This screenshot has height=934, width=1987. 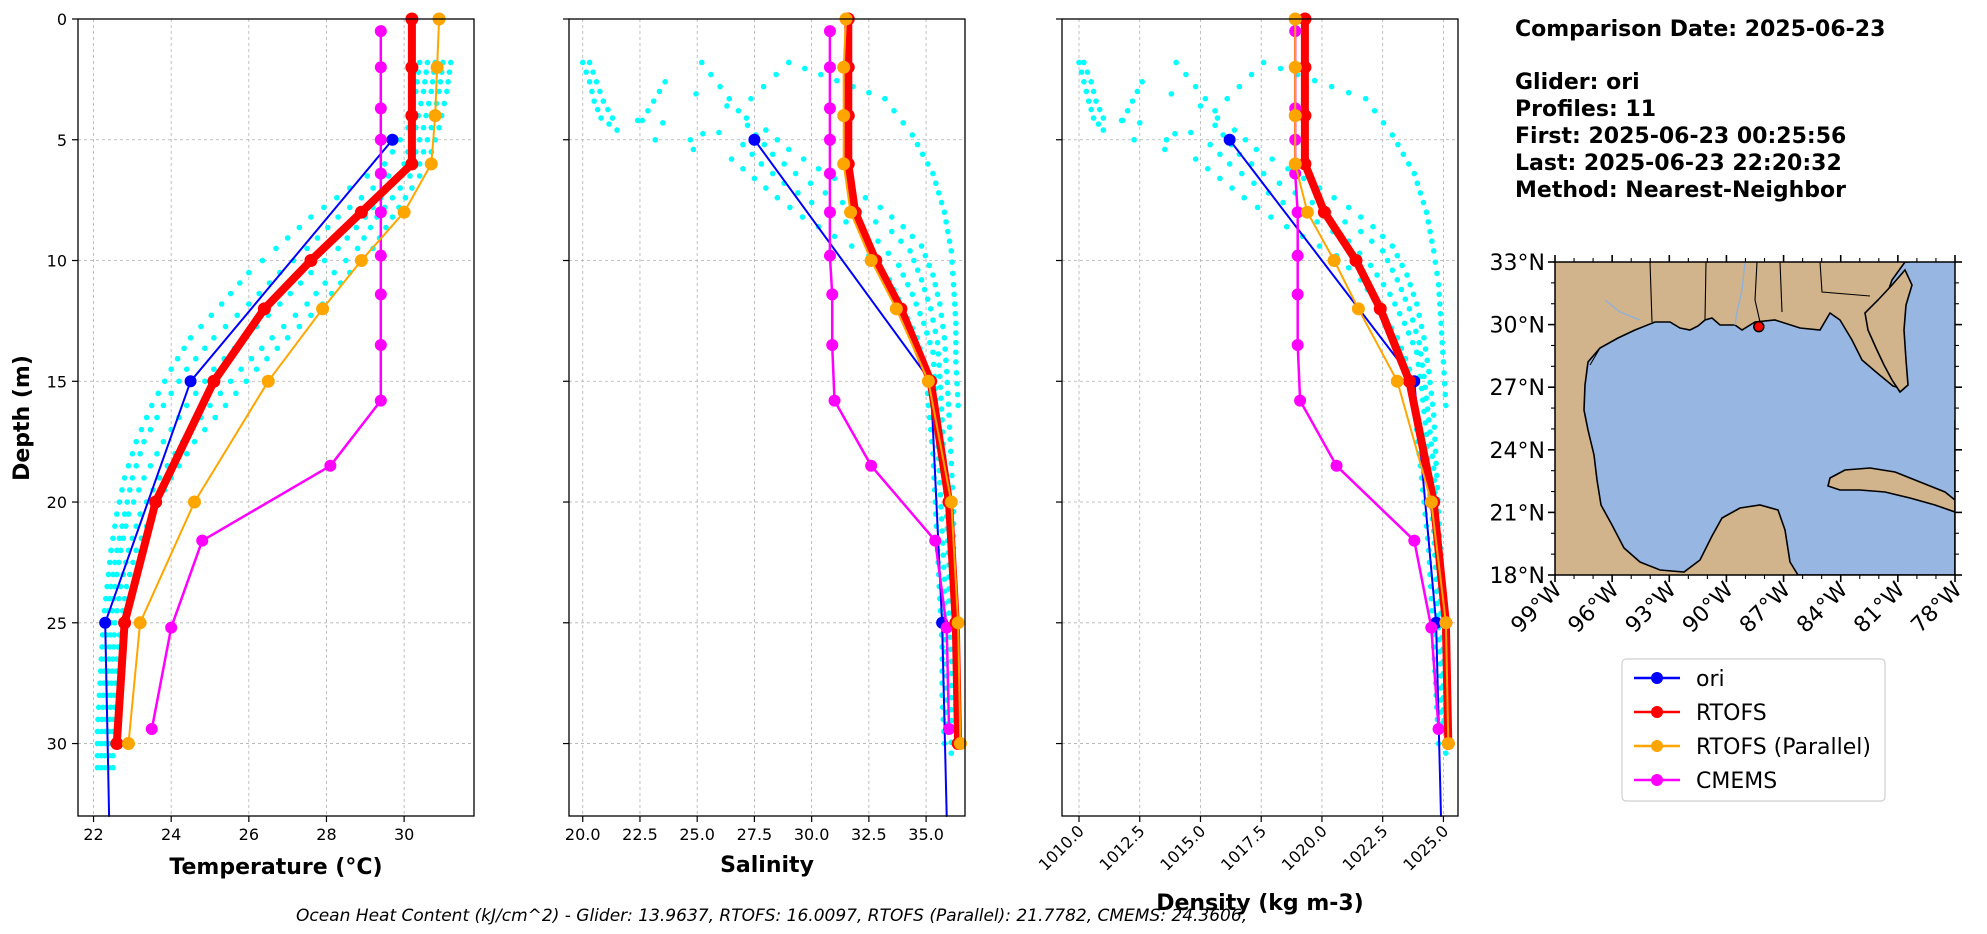 I want to click on salinity-glider-scatter, so click(x=770, y=408).